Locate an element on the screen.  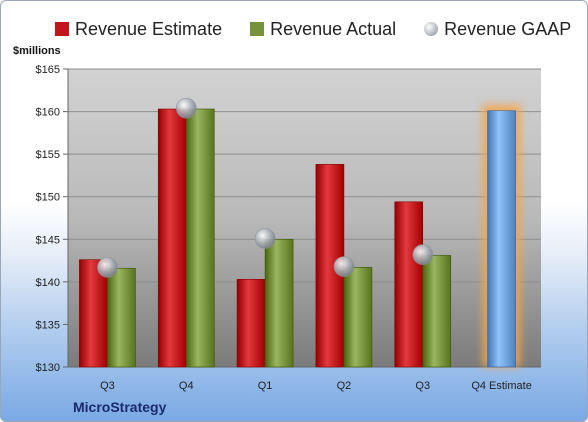
x-tick-label: Q4 Estimate is located at coordinates (501, 386).